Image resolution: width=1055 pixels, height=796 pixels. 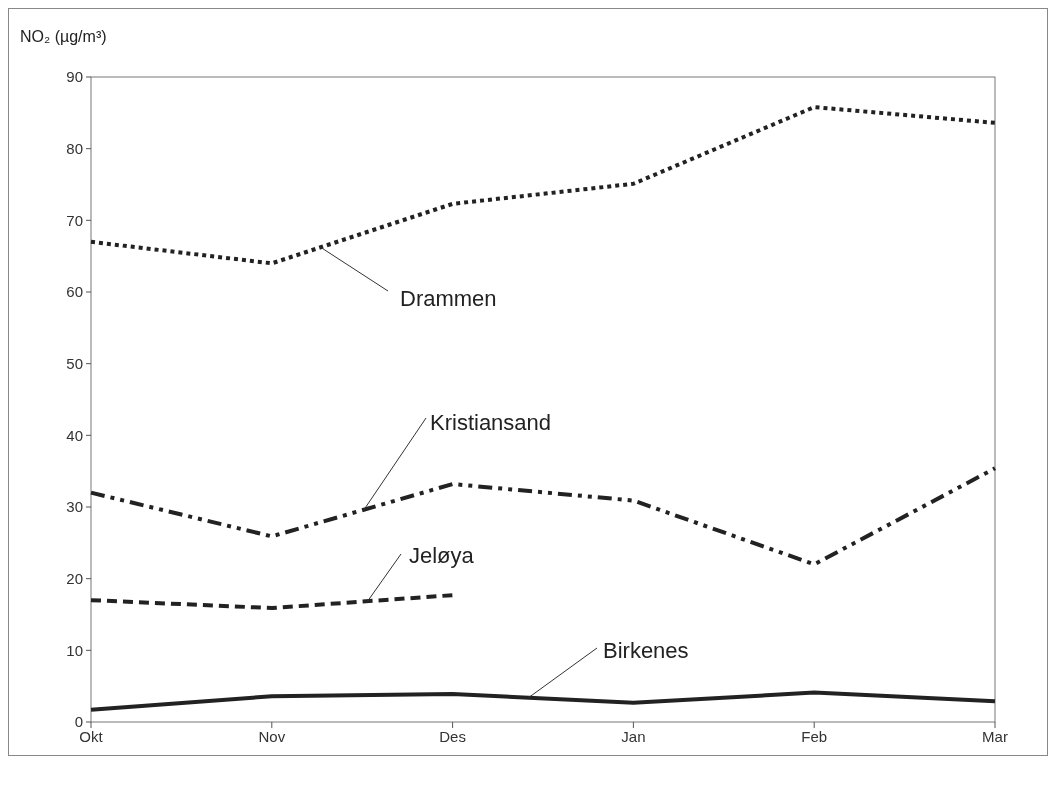 What do you see at coordinates (78, 722) in the screenshot?
I see `y-tick-label: 0` at bounding box center [78, 722].